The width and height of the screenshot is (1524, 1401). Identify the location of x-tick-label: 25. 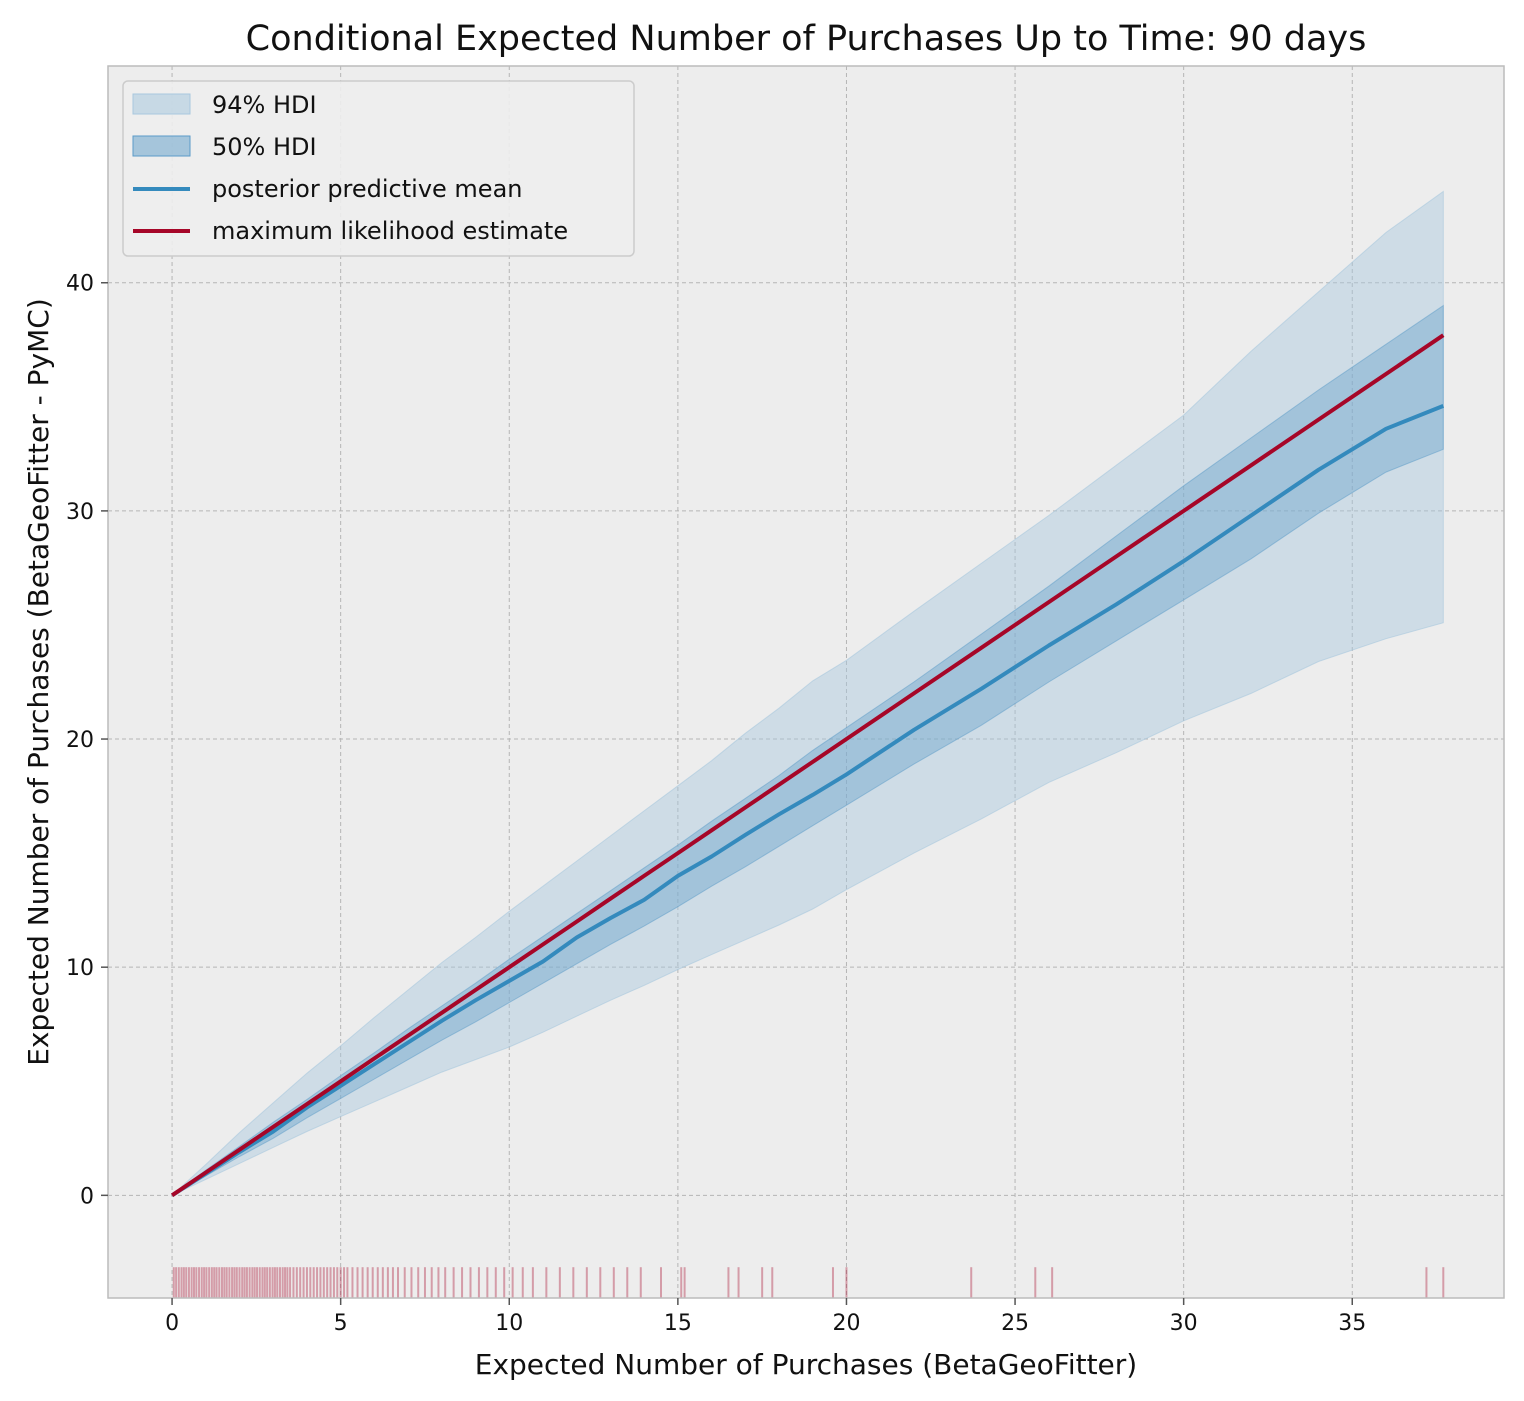
(1015, 1323).